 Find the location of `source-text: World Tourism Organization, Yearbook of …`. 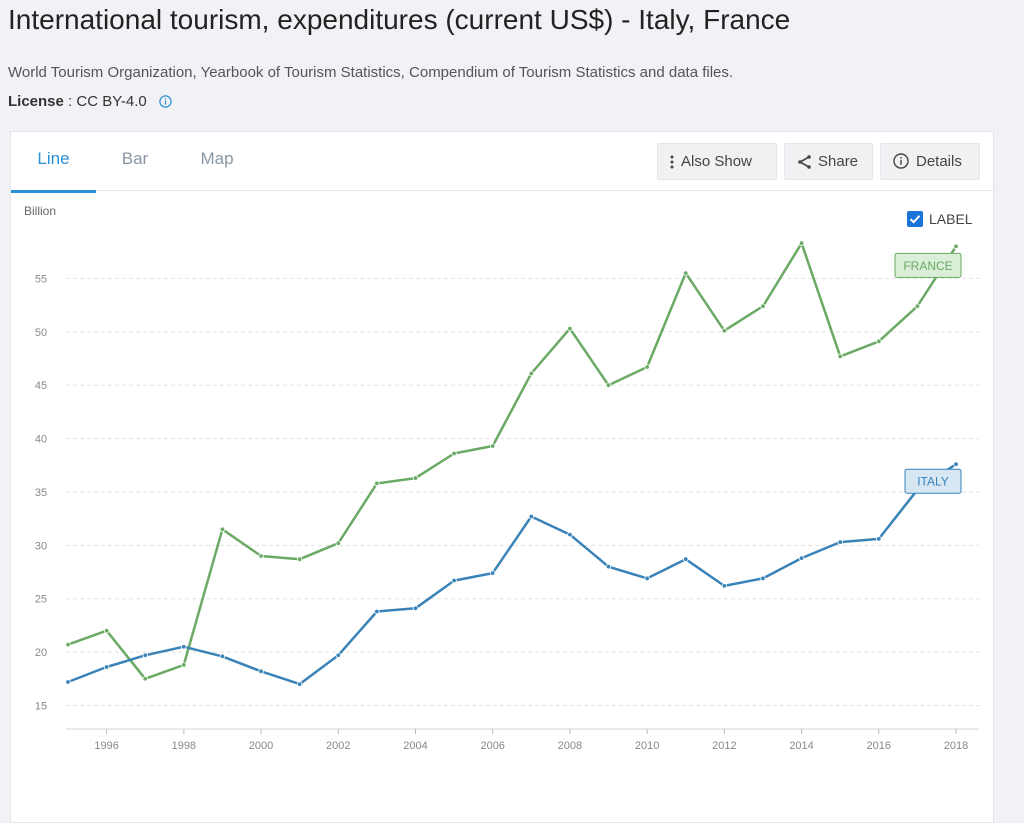

source-text: World Tourism Organization, Yearbook of … is located at coordinates (371, 72).